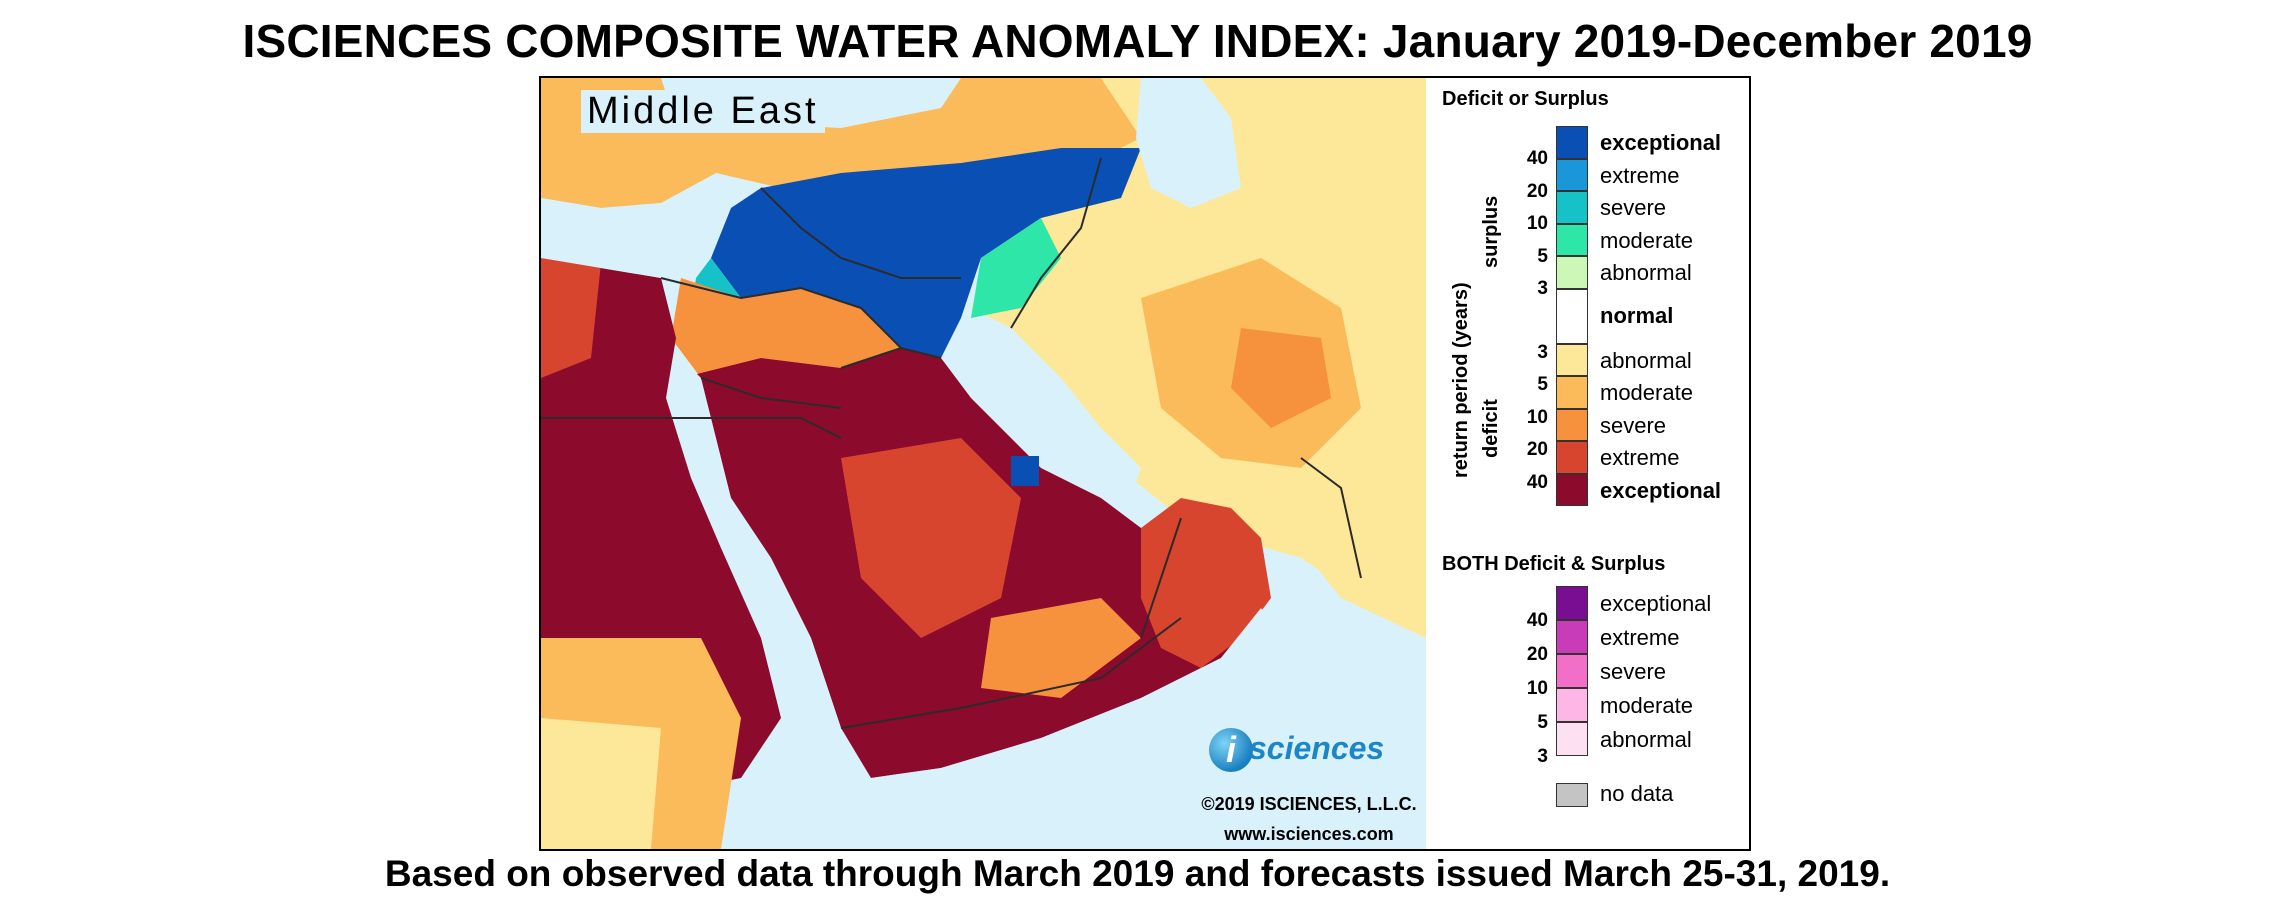  What do you see at coordinates (1661, 490) in the screenshot?
I see `deficit-label-4: exceptional` at bounding box center [1661, 490].